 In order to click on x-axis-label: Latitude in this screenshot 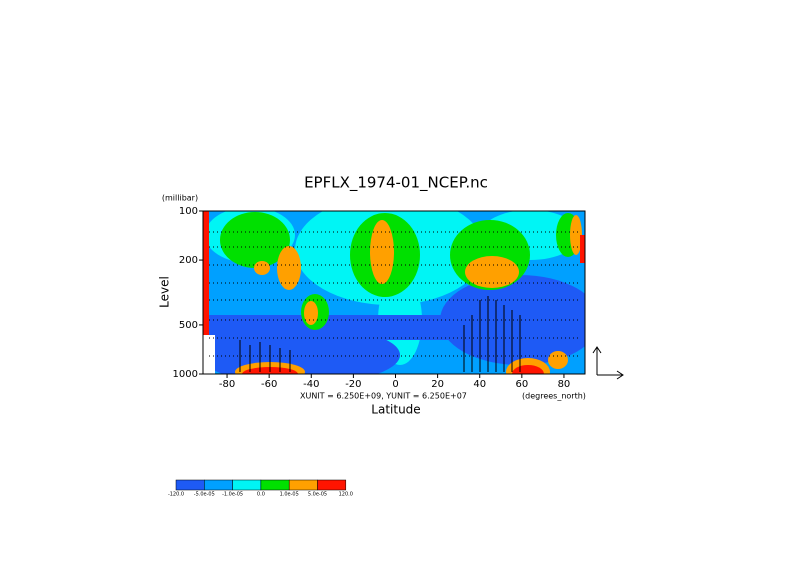, I will do `click(395, 410)`.